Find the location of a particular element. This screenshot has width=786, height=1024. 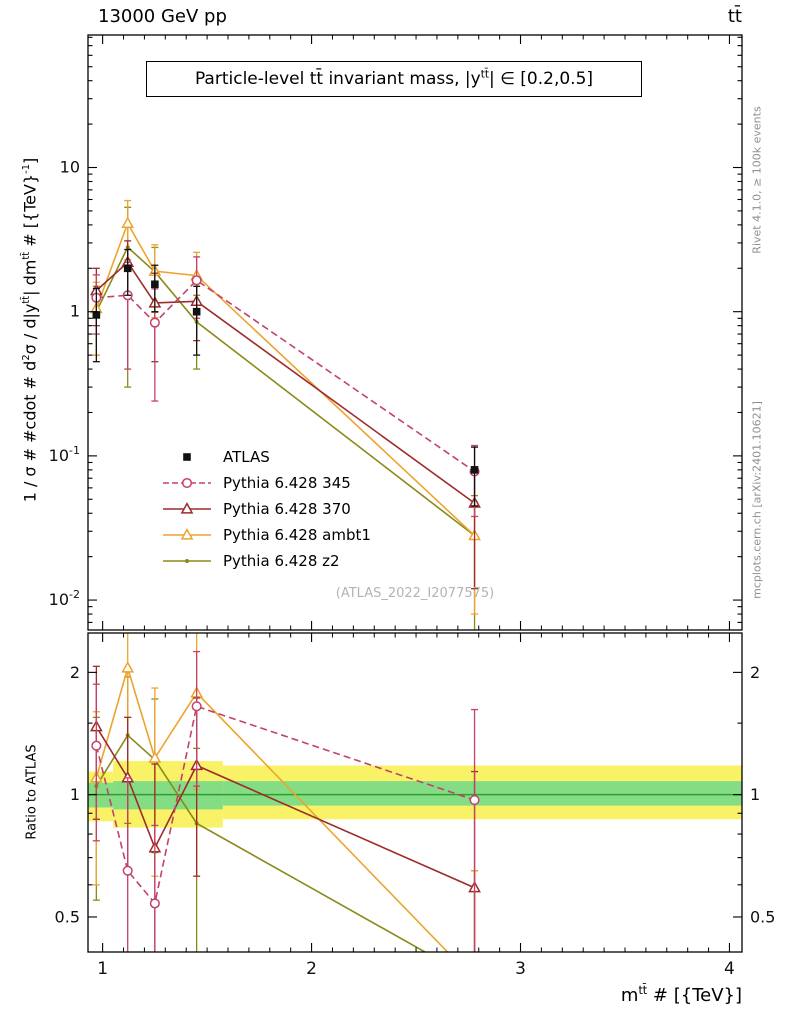

x-axis-title-tail: # [{TeV}] is located at coordinates (694, 995).